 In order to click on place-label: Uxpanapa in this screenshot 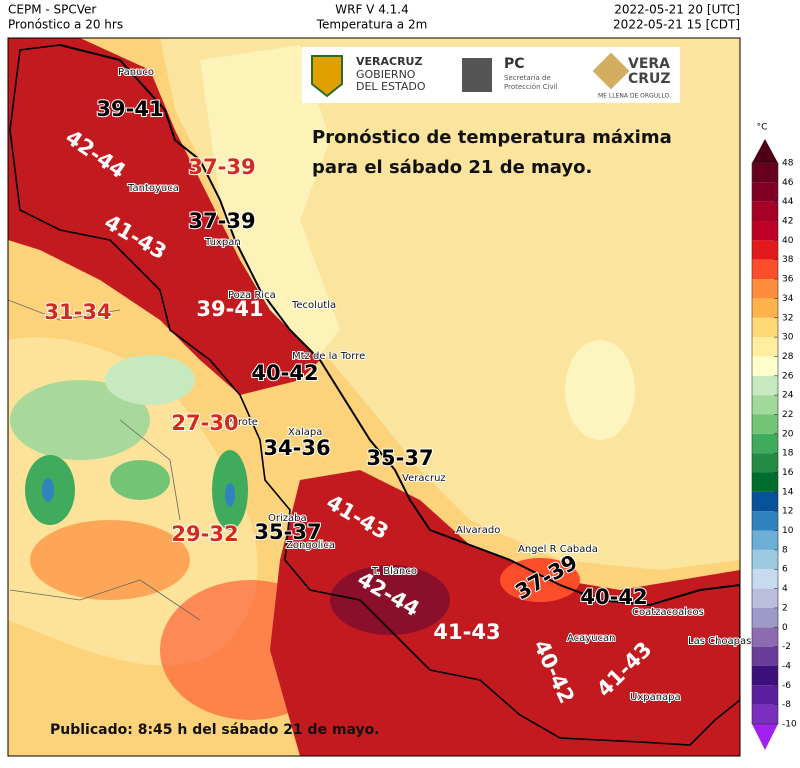, I will do `click(655, 697)`.